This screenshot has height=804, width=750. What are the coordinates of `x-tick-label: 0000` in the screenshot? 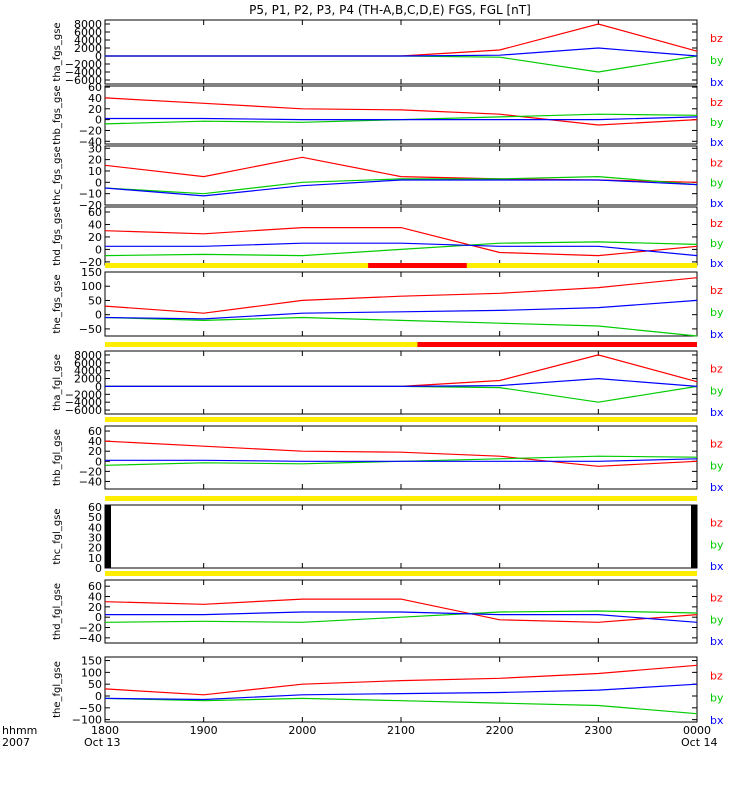 It's located at (697, 730).